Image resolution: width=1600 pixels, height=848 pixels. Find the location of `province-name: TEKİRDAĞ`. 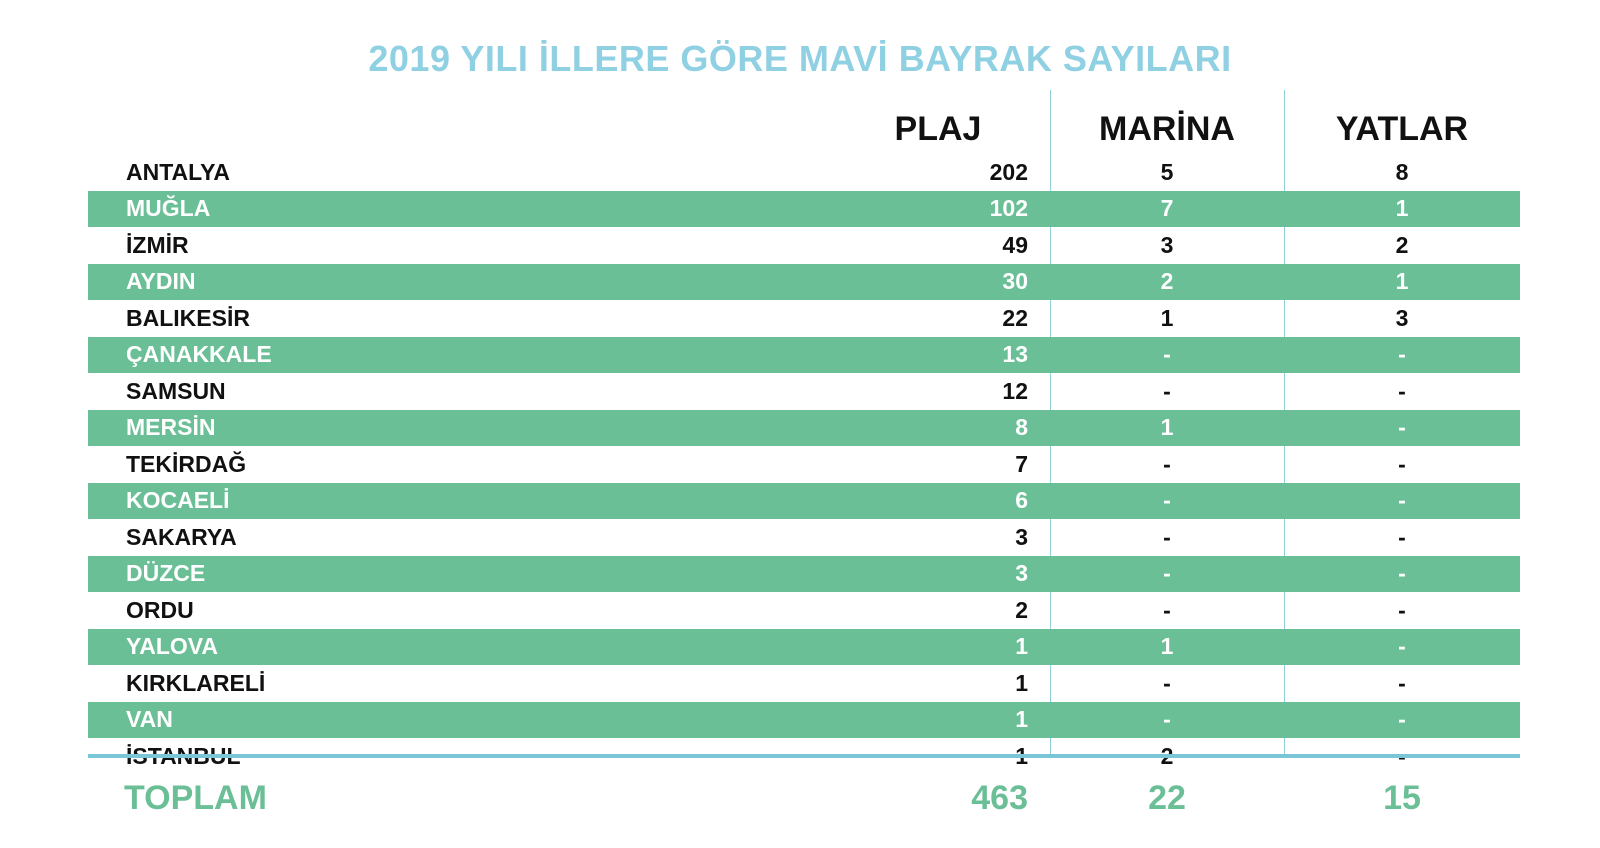

province-name: TEKİRDAĞ is located at coordinates (186, 463).